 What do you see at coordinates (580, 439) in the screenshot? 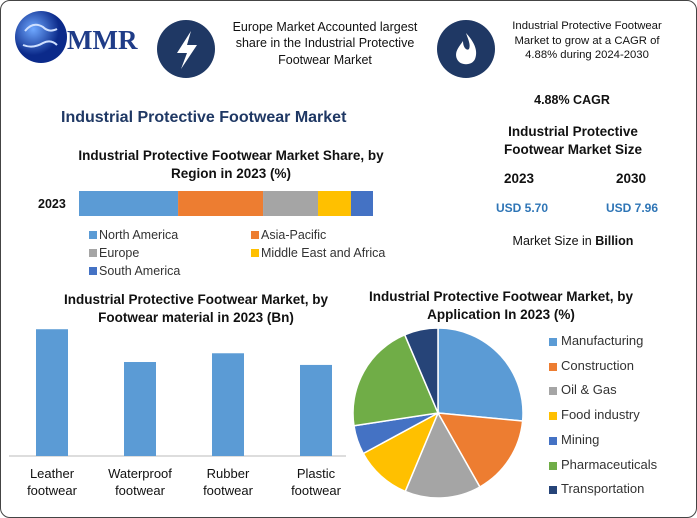
I see `legend-label: Mining` at bounding box center [580, 439].